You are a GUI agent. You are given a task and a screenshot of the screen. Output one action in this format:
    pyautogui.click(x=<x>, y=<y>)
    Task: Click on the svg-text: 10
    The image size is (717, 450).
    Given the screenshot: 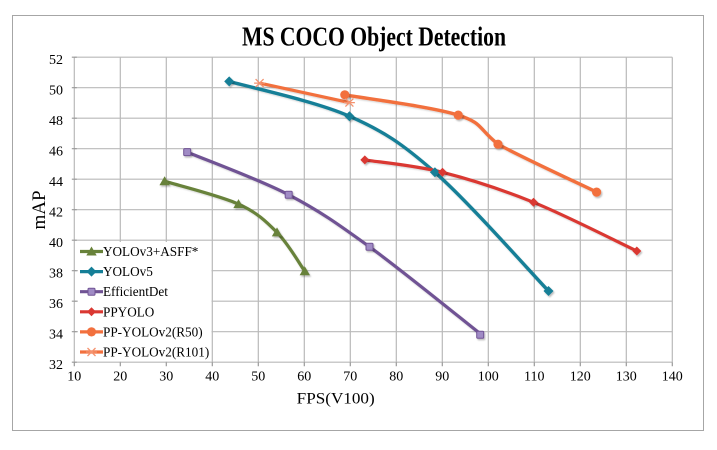 What is the action you would take?
    pyautogui.click(x=74, y=376)
    